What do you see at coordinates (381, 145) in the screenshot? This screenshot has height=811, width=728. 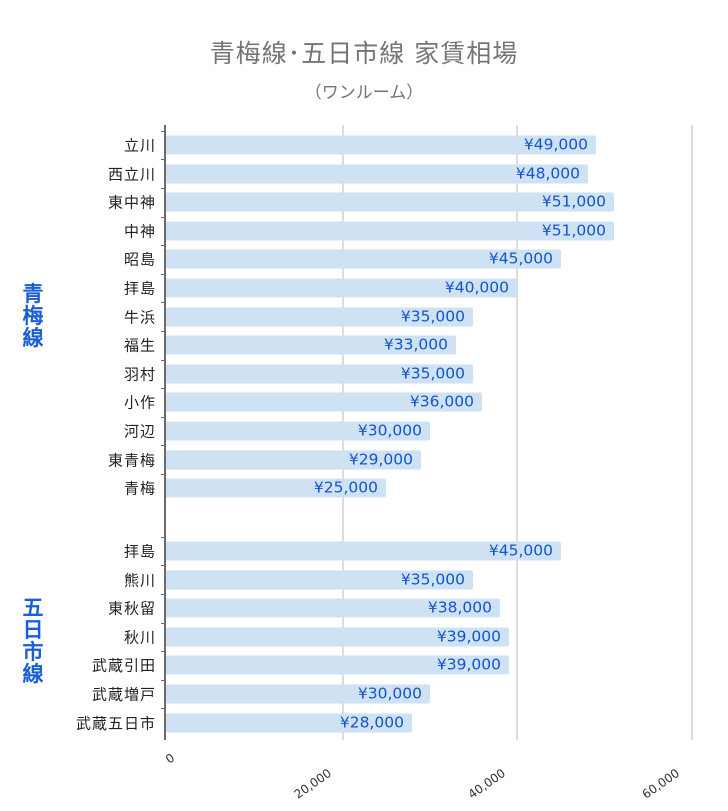 I see `bar: ¥49,000` at bounding box center [381, 145].